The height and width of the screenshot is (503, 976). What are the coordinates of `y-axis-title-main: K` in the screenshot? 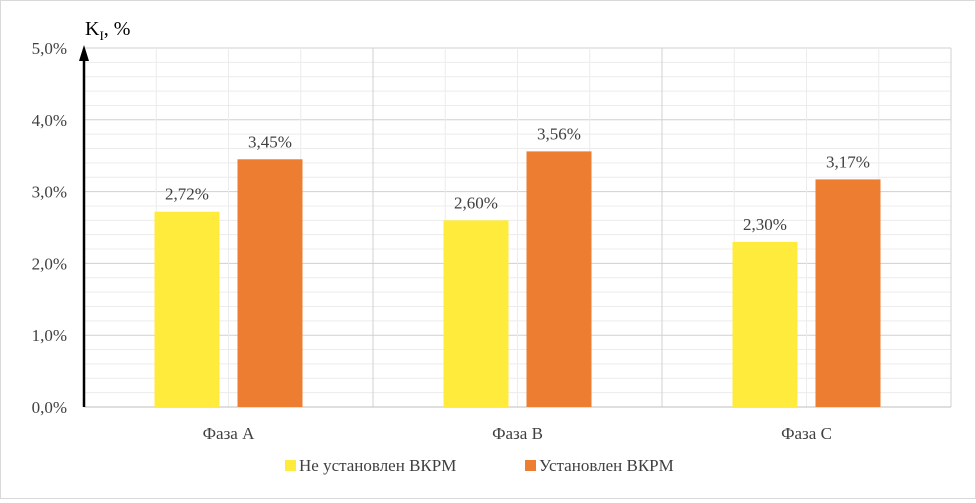 It's located at (92, 29).